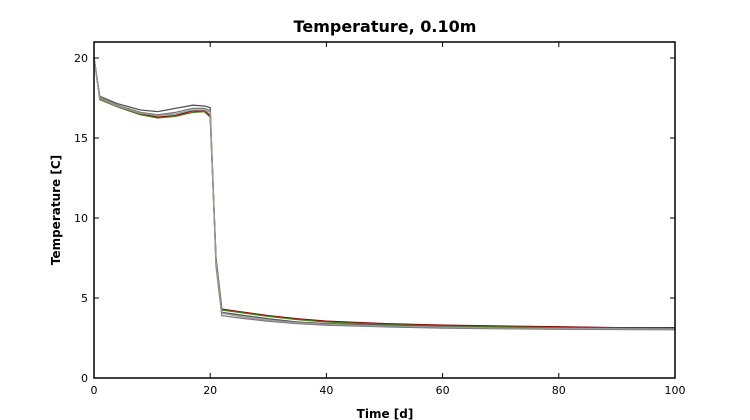  Describe the element at coordinates (84, 378) in the screenshot. I see `y-tick-label: 0` at that location.